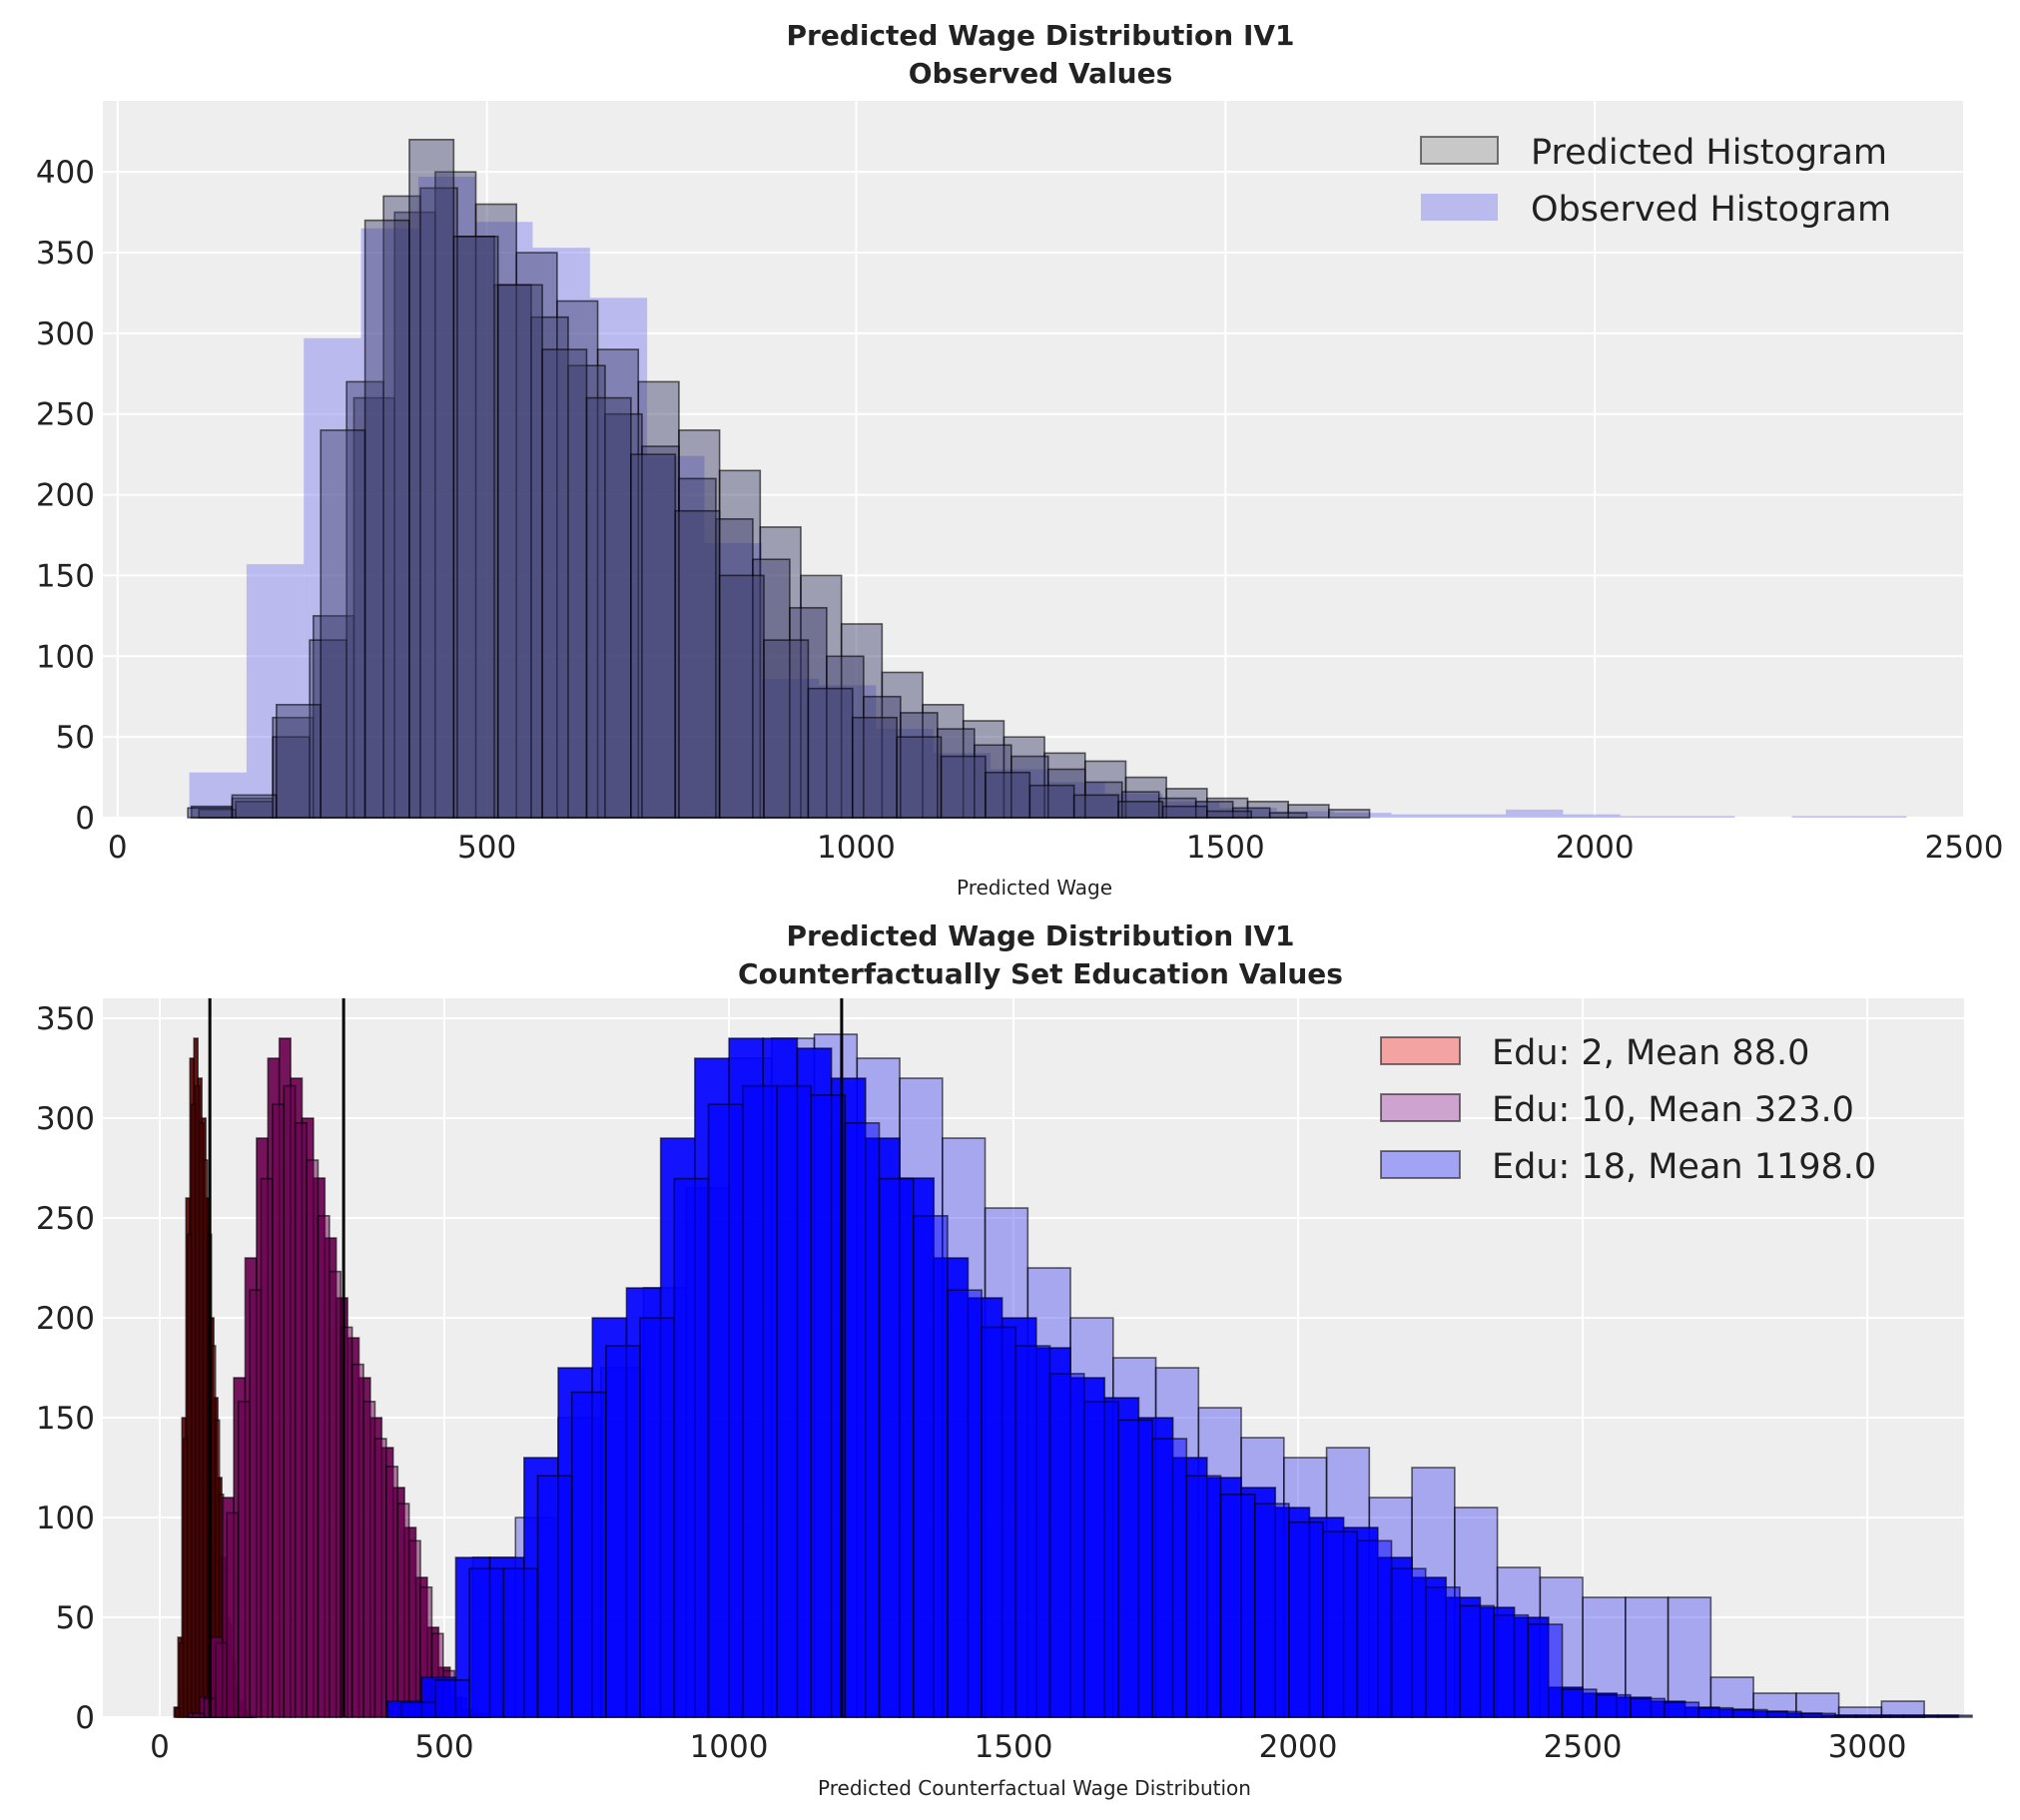 This screenshot has width=2020, height=1820. Describe the element at coordinates (1459, 150) in the screenshot. I see `legend-swatch-predicted` at that location.